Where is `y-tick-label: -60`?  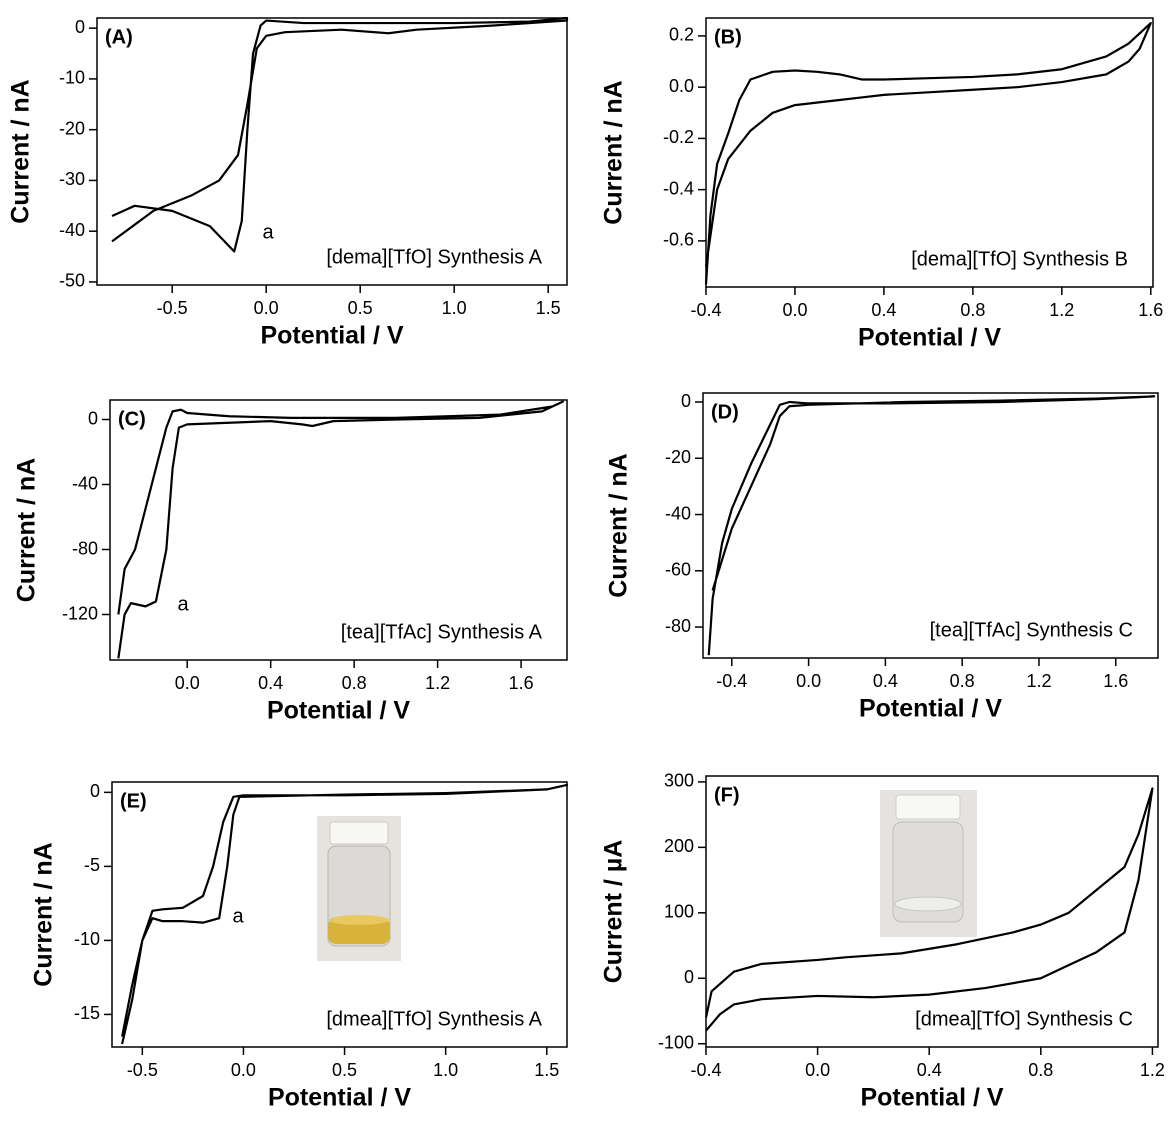
y-tick-label: -60 is located at coordinates (678, 570).